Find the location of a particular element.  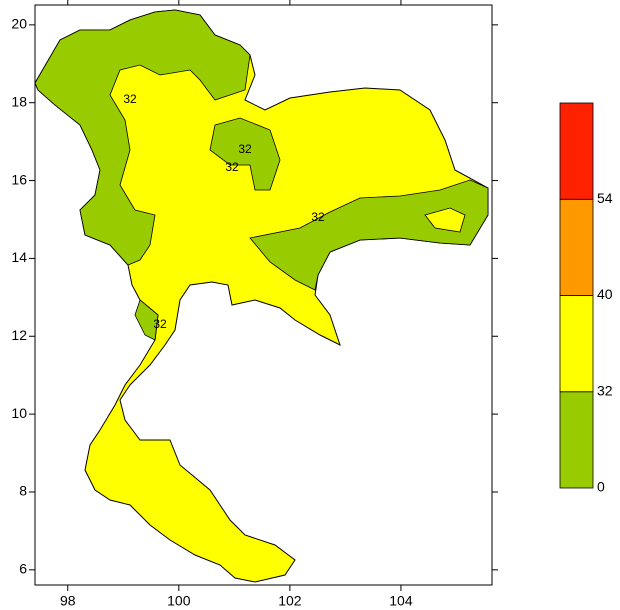

x-tick-label: 104 is located at coordinates (401, 601).